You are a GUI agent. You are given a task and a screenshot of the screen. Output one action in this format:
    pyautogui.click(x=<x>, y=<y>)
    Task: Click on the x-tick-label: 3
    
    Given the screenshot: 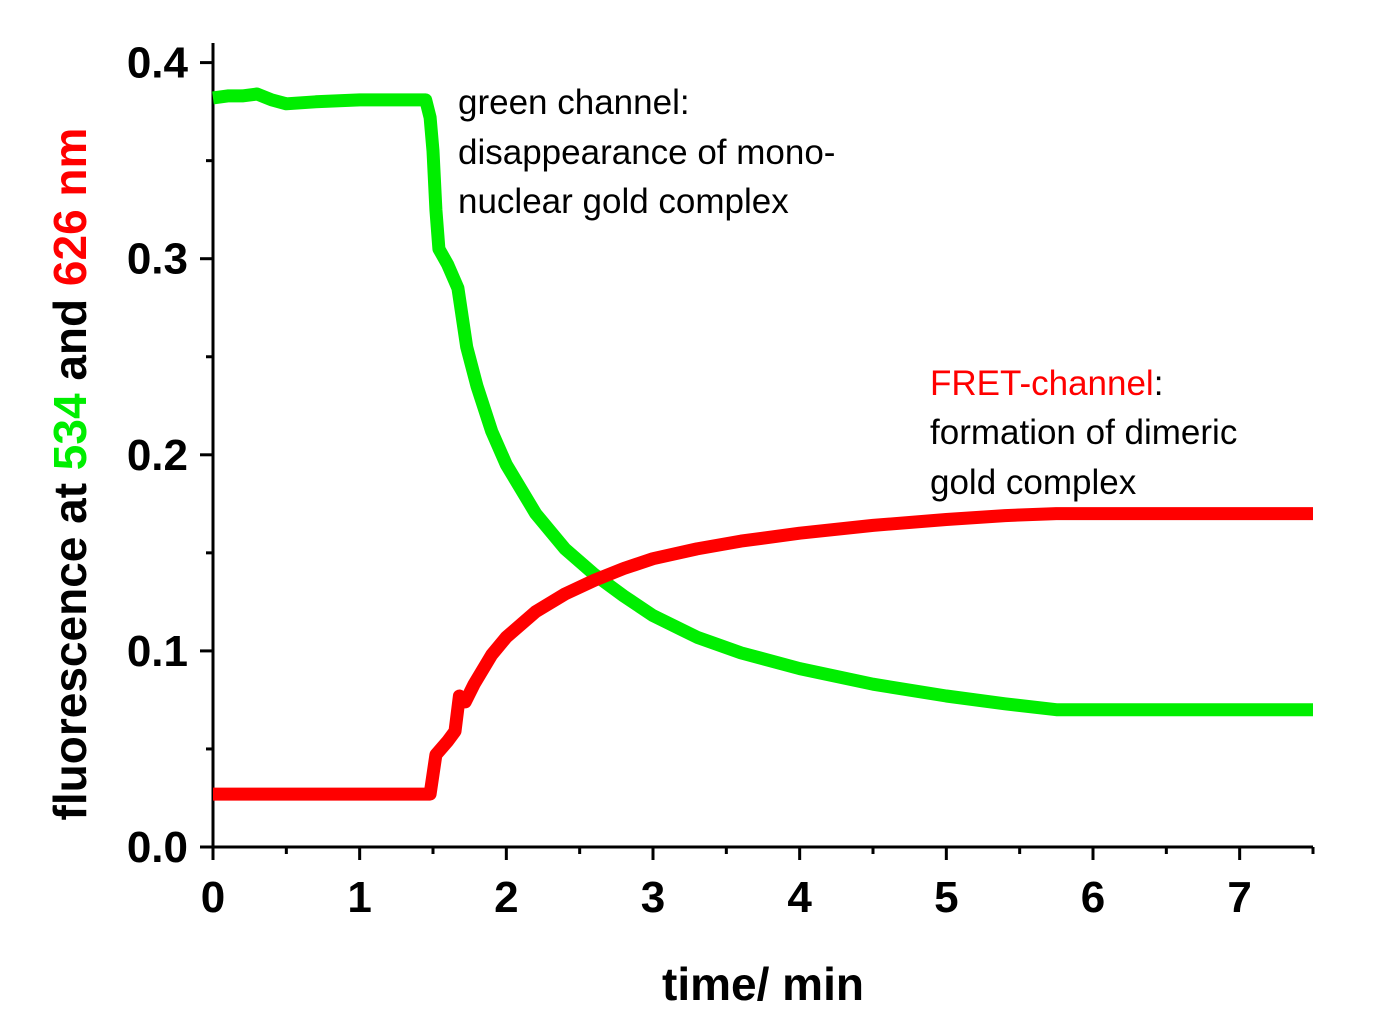 What is the action you would take?
    pyautogui.click(x=653, y=897)
    